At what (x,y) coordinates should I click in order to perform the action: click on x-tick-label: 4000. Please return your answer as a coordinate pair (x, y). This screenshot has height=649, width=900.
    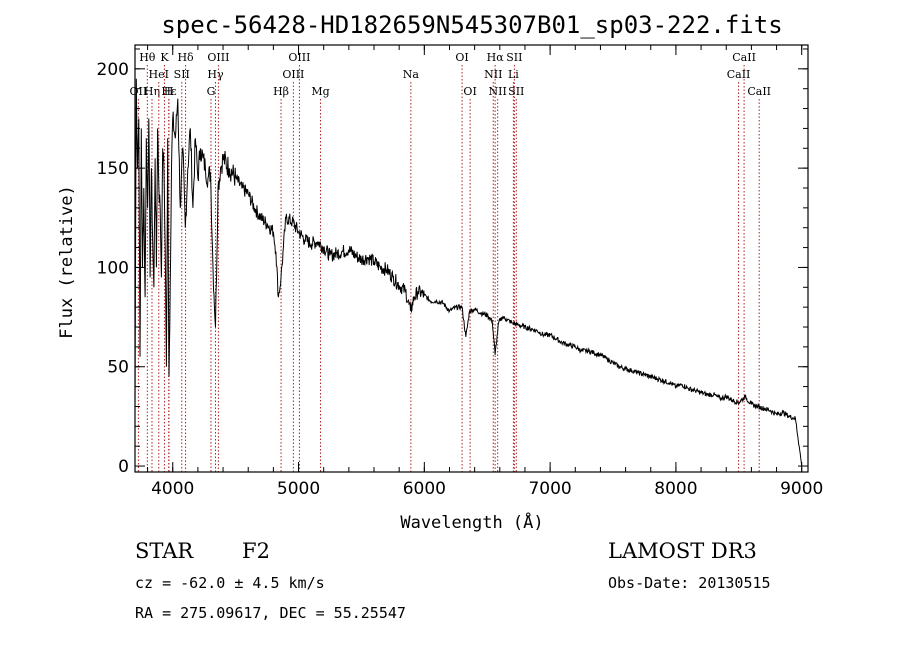
    Looking at the image, I should click on (172, 489).